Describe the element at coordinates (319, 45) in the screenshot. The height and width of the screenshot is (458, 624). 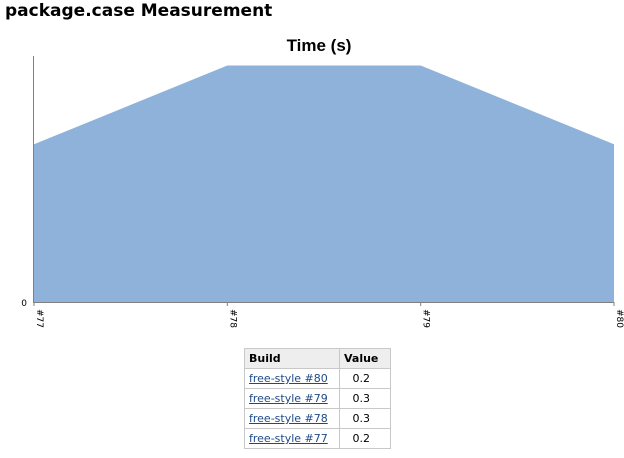
I see `chart-title: Time (s)` at that location.